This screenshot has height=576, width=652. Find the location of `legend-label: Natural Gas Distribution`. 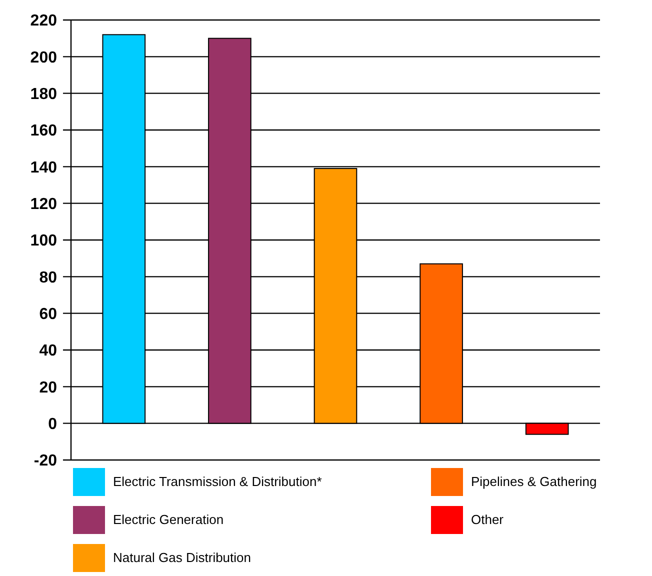

legend-label: Natural Gas Distribution is located at coordinates (182, 557).